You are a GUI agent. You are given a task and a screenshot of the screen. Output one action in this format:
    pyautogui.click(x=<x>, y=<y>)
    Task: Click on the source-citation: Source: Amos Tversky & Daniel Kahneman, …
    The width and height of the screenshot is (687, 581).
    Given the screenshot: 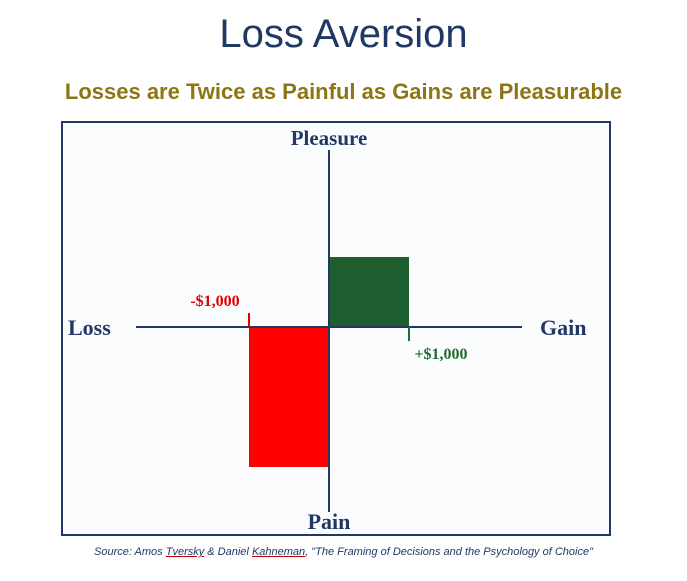 What is the action you would take?
    pyautogui.click(x=343, y=552)
    